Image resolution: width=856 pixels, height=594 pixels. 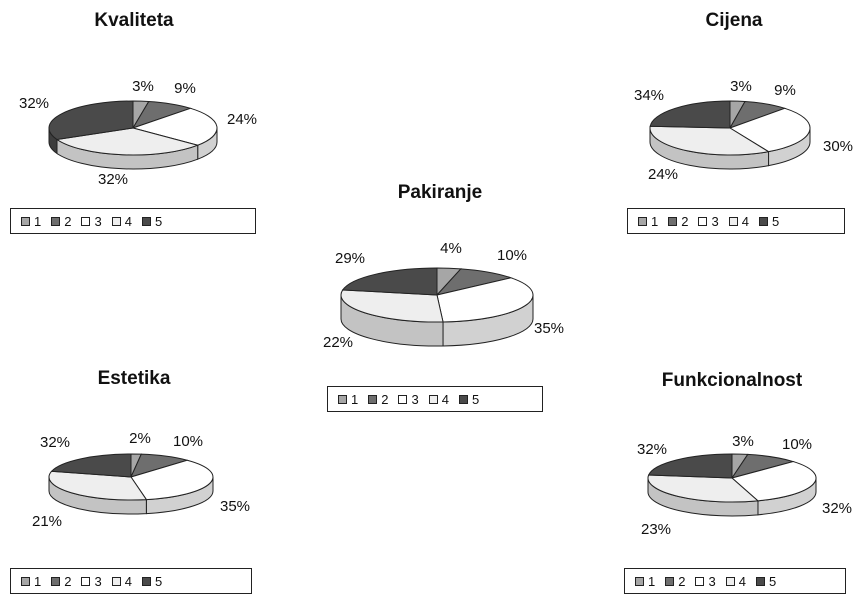 I want to click on pie-chart-pakiranje: 4% 10% 35% 29% 22%, so click(x=443, y=295).